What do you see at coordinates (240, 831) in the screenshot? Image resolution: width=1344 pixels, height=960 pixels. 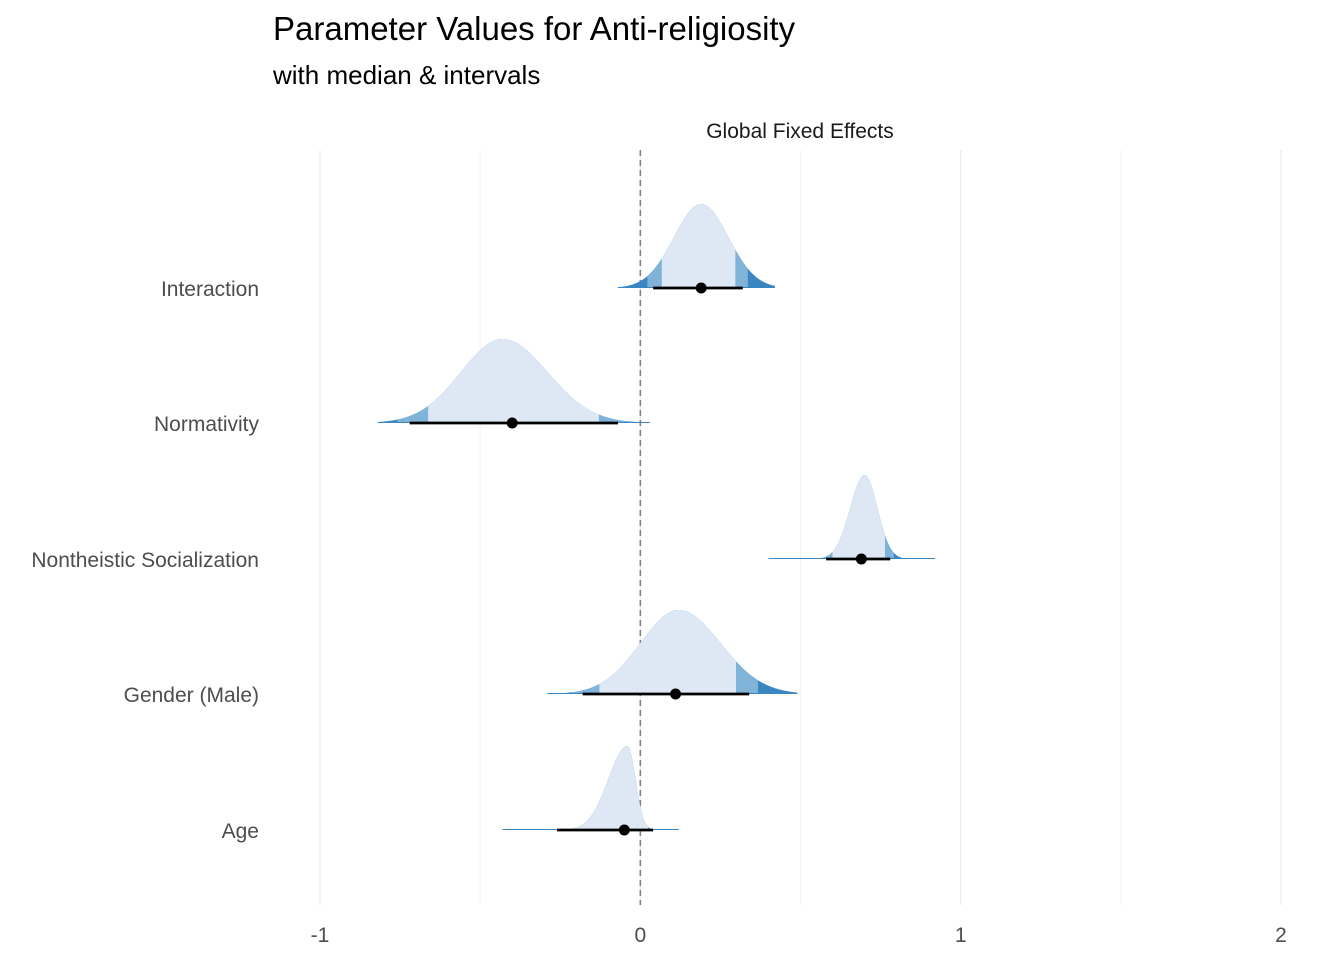 I see `y-tick-label: Age` at bounding box center [240, 831].